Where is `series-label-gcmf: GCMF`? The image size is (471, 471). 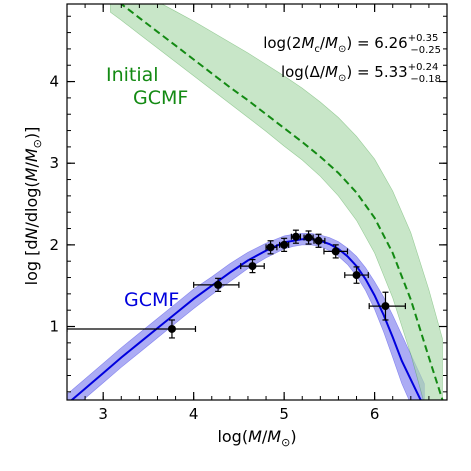 series-label-gcmf: GCMF is located at coordinates (151, 300).